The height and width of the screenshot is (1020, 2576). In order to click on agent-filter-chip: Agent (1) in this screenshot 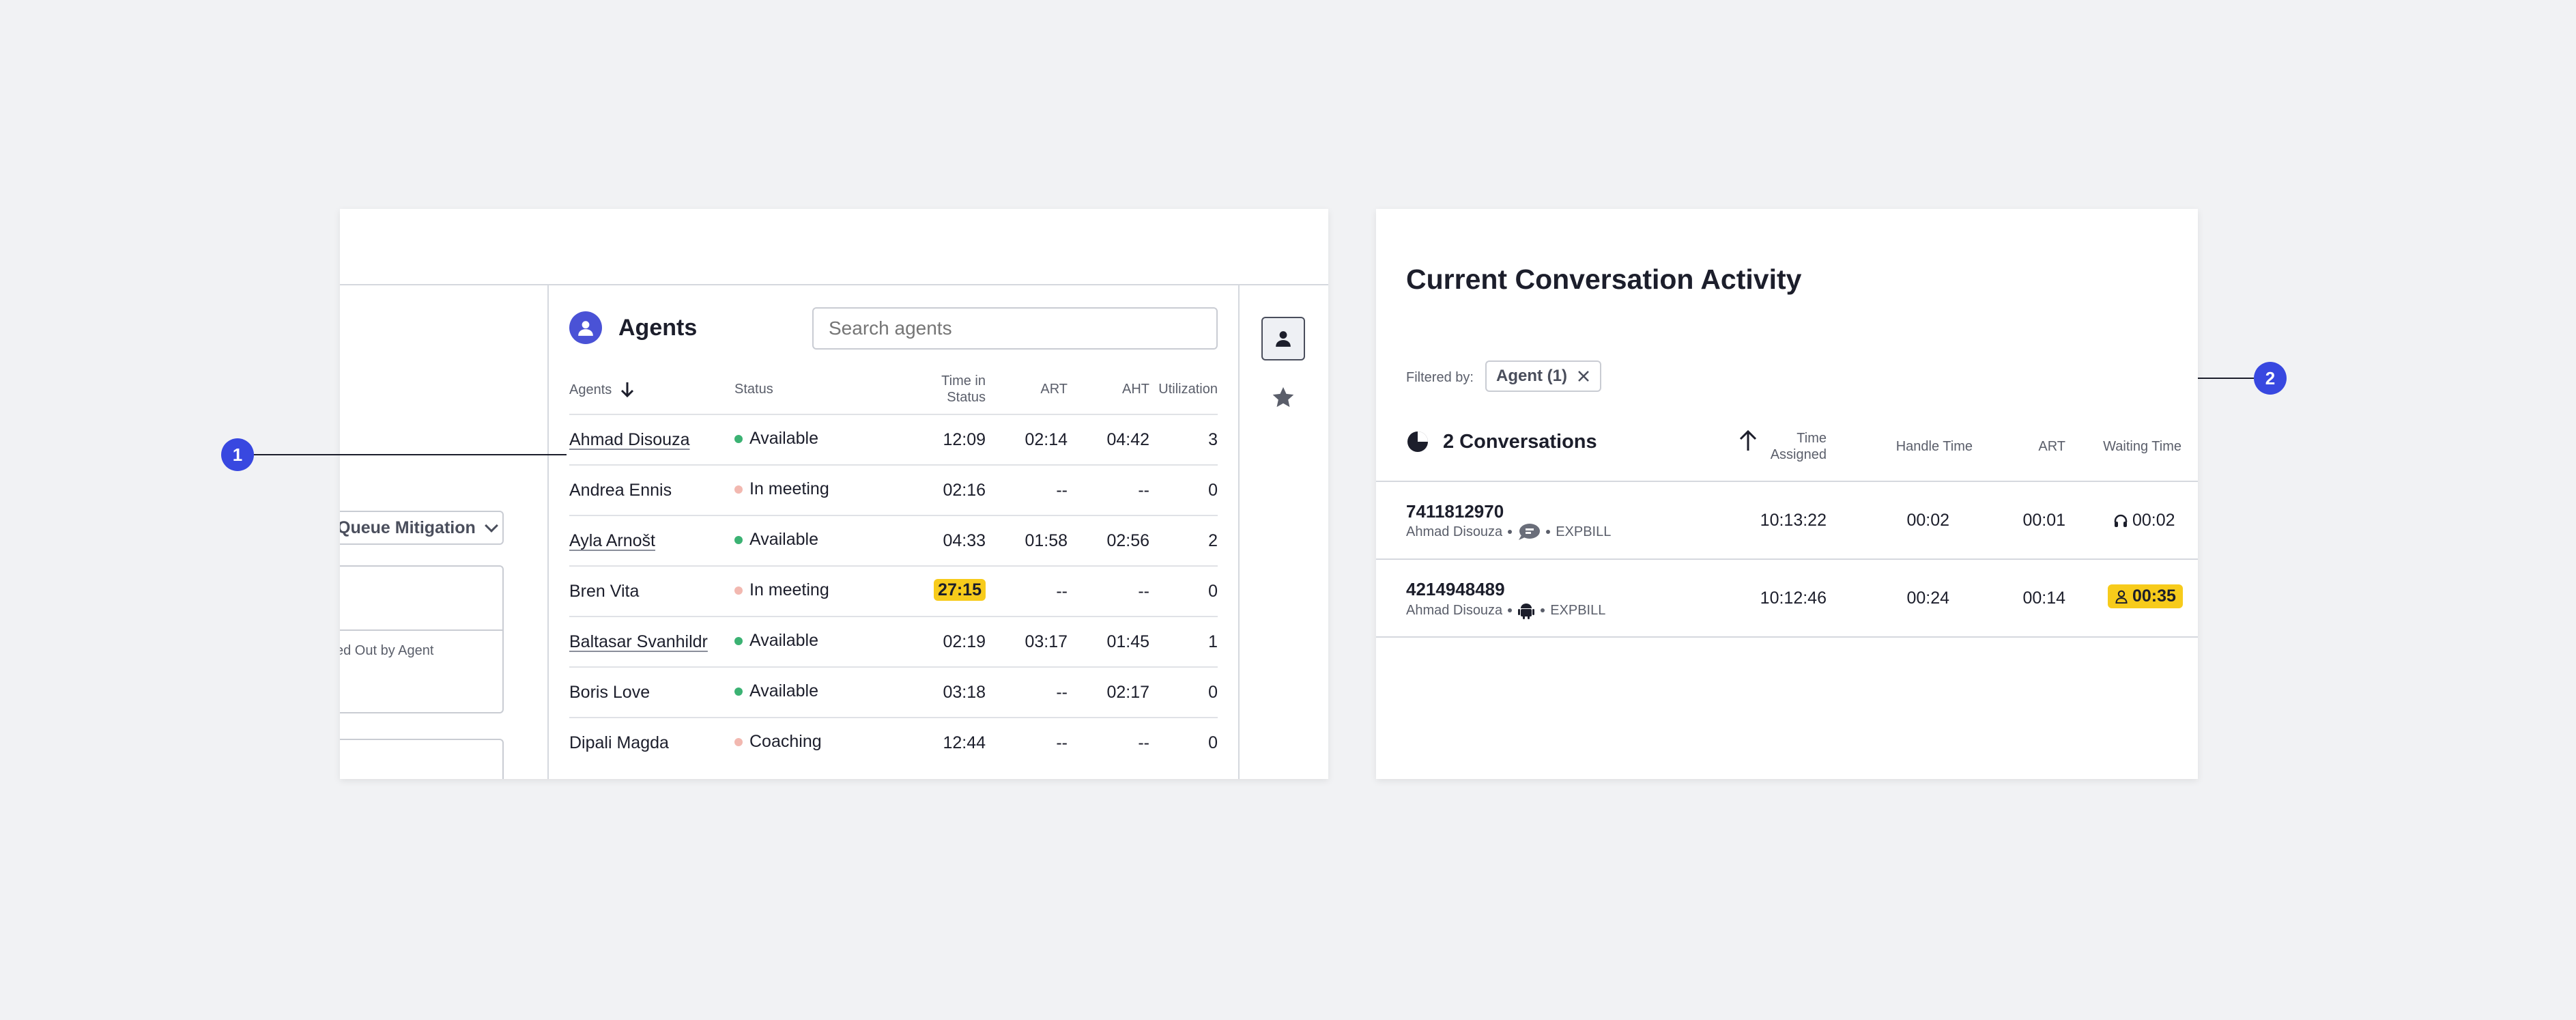, I will do `click(1543, 376)`.